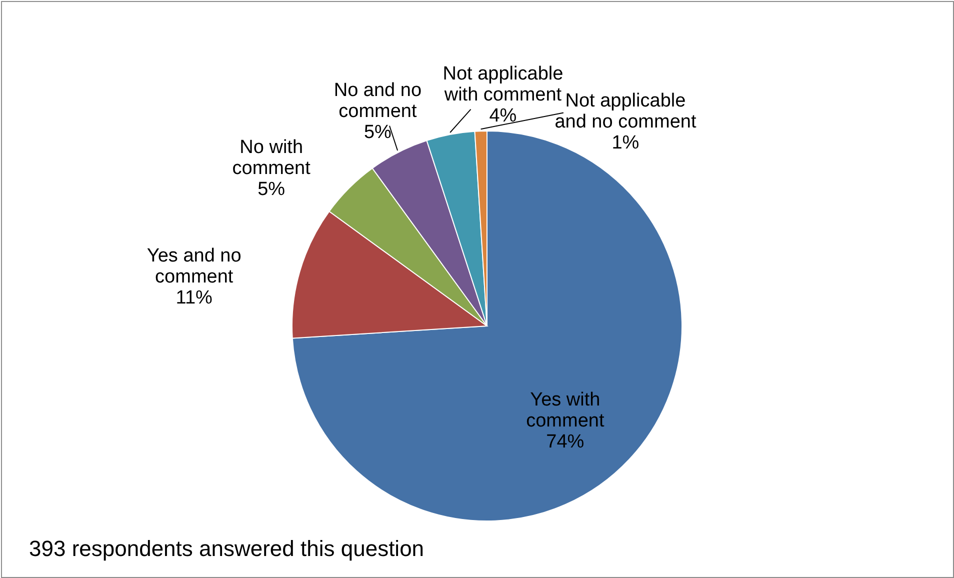 The height and width of the screenshot is (578, 954). What do you see at coordinates (272, 158) in the screenshot?
I see `slice-label: No with comment` at bounding box center [272, 158].